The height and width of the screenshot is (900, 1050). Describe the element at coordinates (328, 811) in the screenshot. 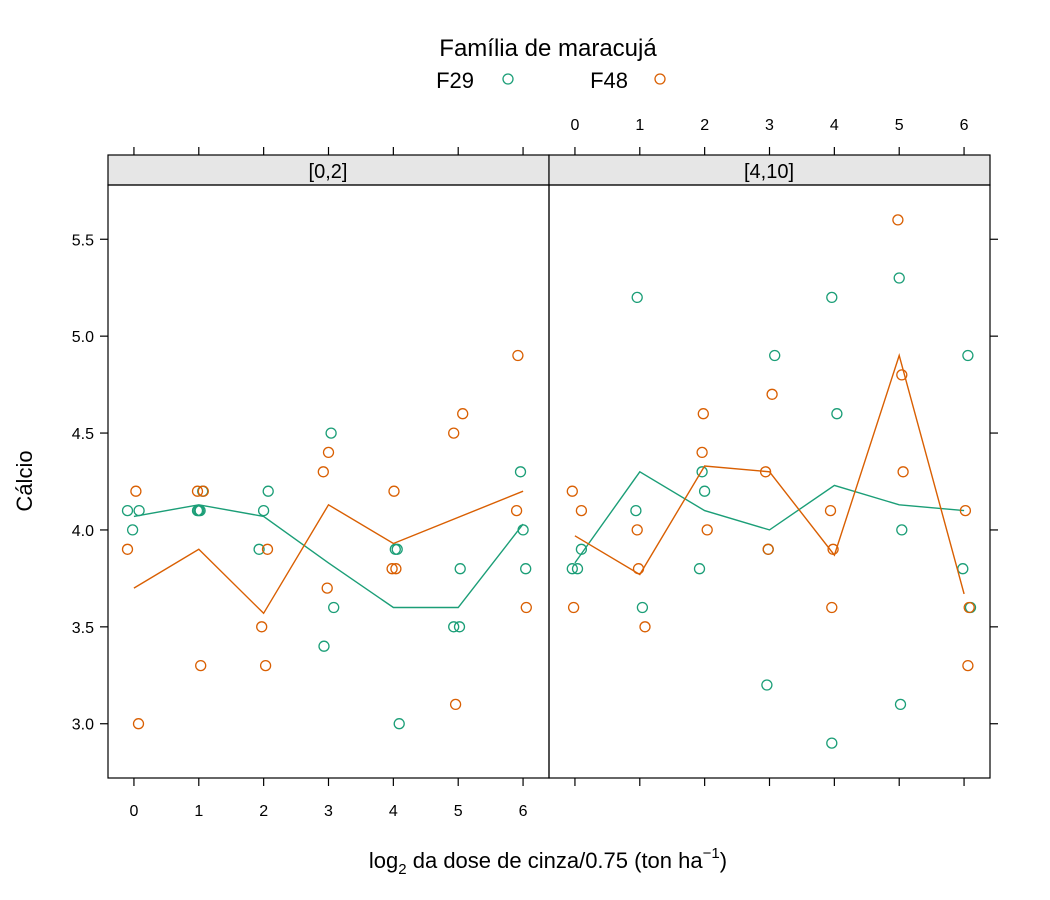

I see `x-tick-label-bottom-3: 3` at that location.